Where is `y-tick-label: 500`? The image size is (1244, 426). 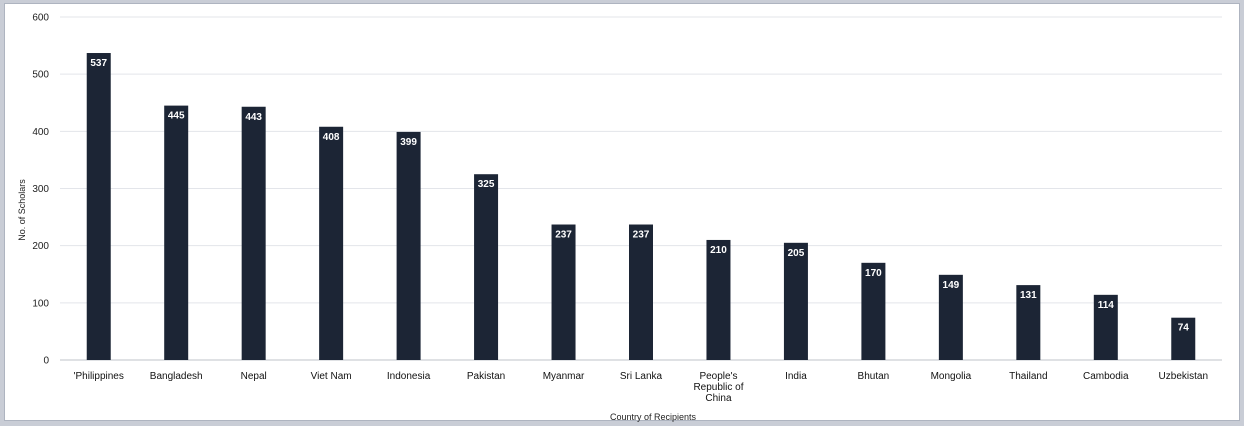
y-tick-label: 500 is located at coordinates (40, 75).